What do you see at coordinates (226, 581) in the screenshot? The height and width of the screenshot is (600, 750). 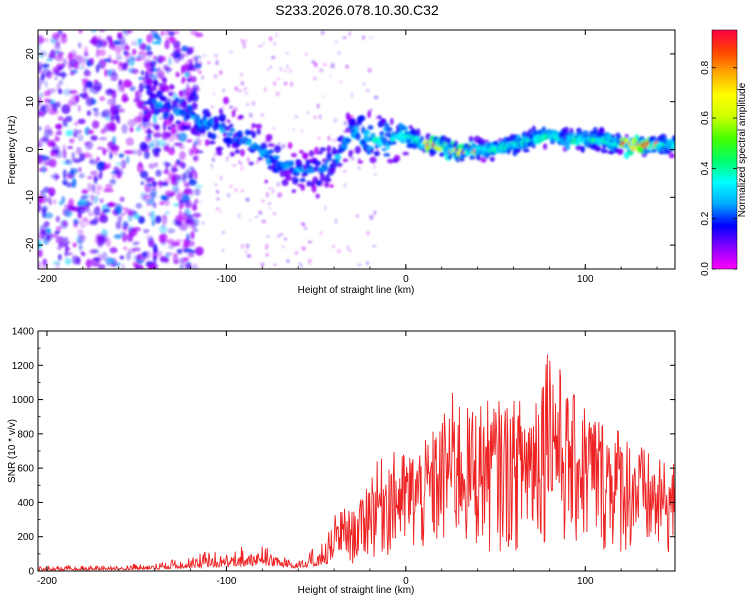 I see `snr-x-tick-label: -100` at bounding box center [226, 581].